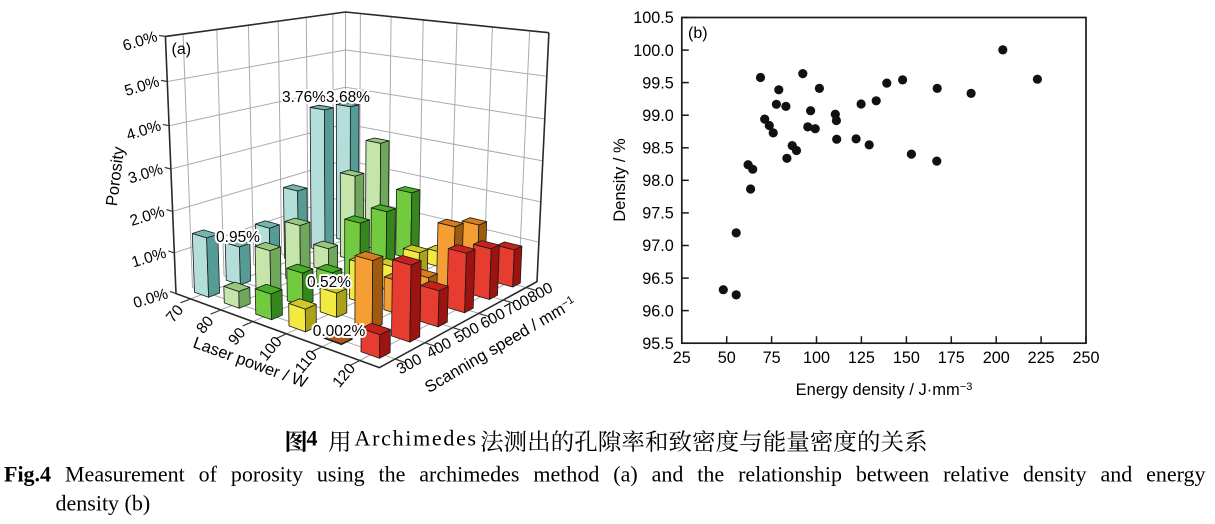 This screenshot has height=524, width=1215. Describe the element at coordinates (906, 358) in the screenshot. I see `svg-text: 150` at that location.